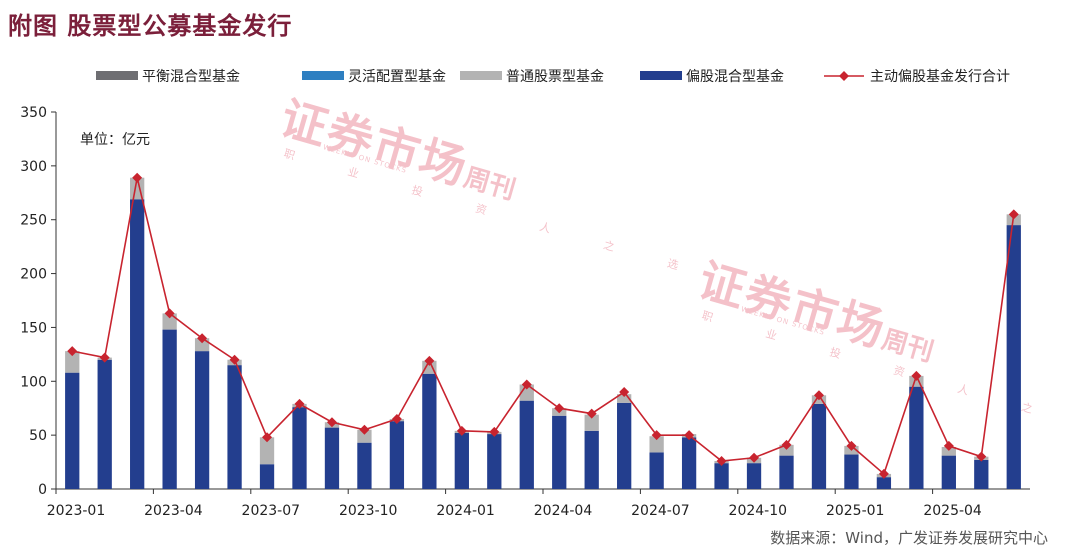  I want to click on y-tick-label: 100, so click(33, 382).